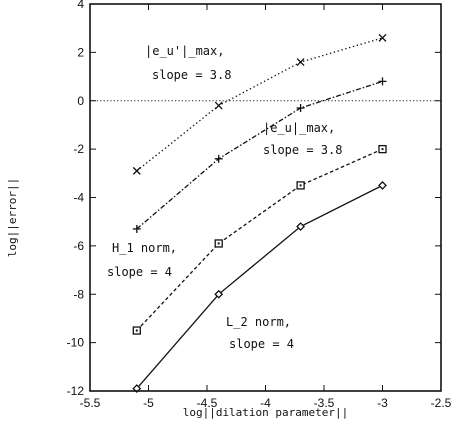 This screenshot has height=444, width=474. I want to click on y-tick-label: -6, so click(78, 246).